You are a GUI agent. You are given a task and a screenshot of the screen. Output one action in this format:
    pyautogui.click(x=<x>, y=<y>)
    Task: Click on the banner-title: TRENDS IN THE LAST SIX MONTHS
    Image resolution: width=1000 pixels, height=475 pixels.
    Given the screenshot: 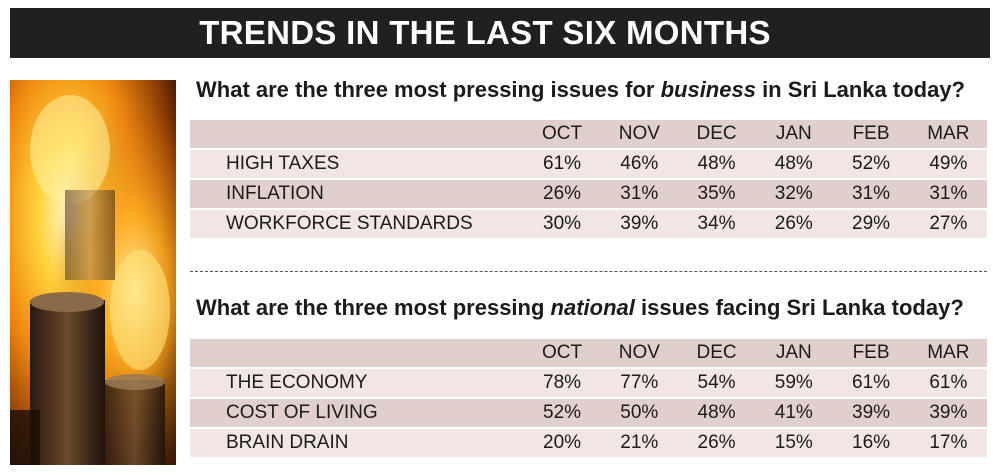 What is the action you would take?
    pyautogui.click(x=485, y=32)
    